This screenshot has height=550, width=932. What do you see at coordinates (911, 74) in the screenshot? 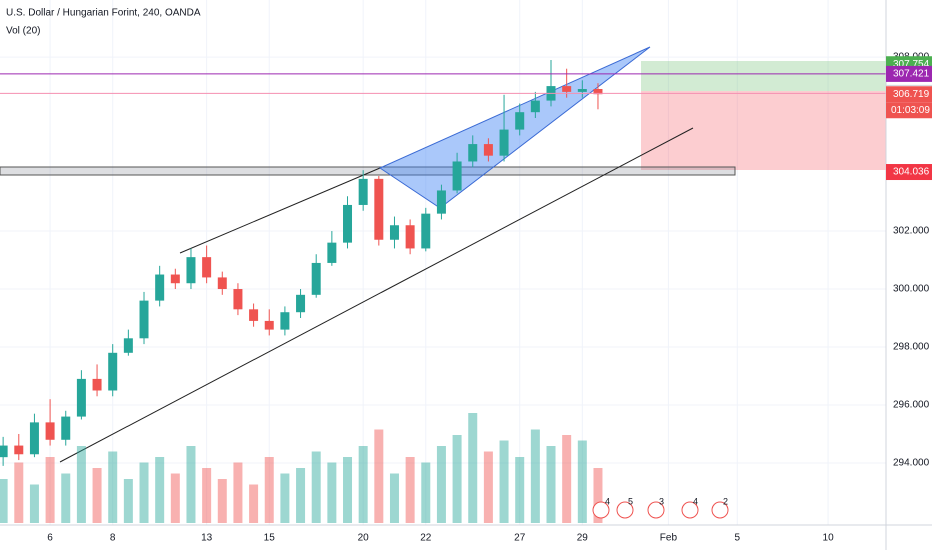
I see `price-label: 307.421` at bounding box center [911, 74].